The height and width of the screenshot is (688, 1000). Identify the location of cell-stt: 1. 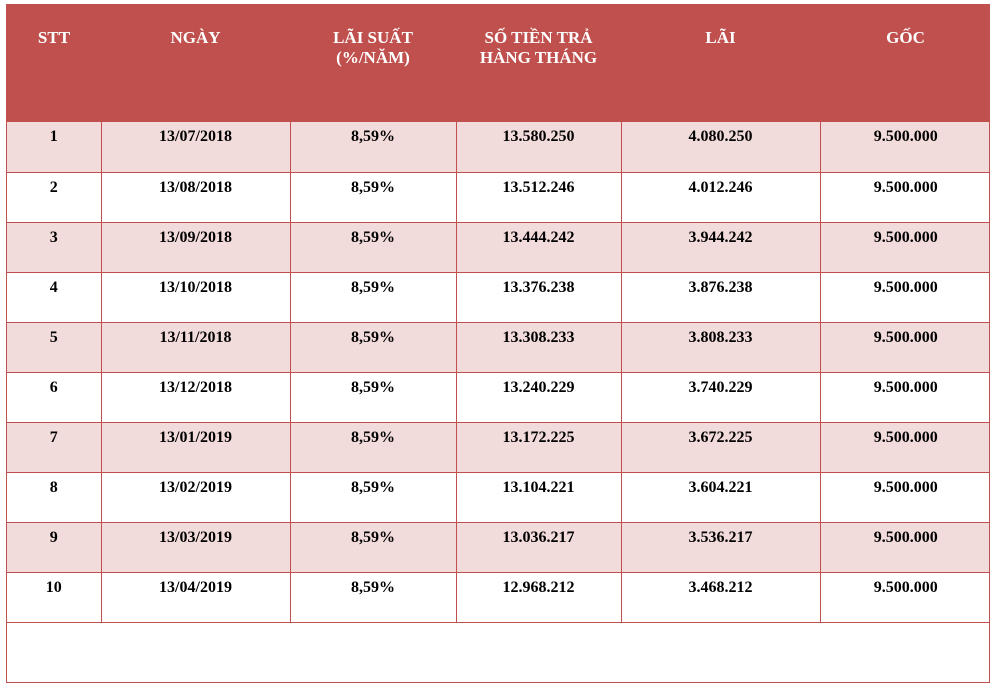
(54, 147).